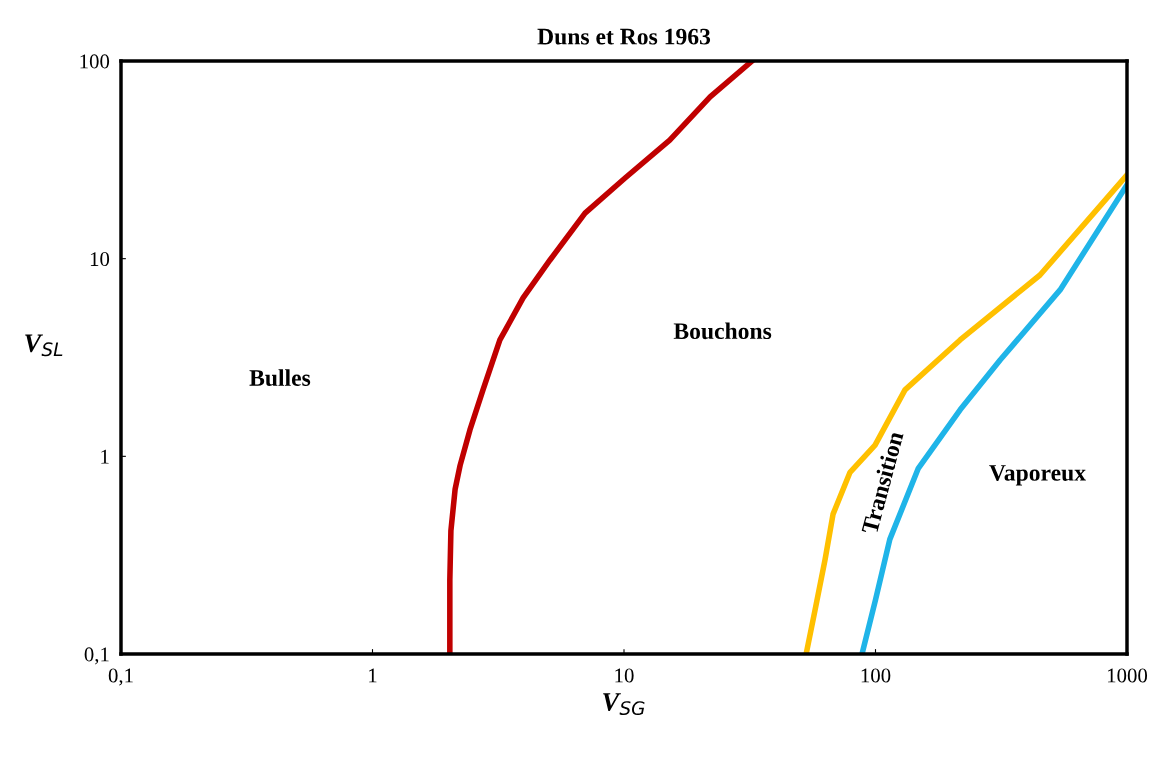  What do you see at coordinates (1037, 475) in the screenshot?
I see `annotation: Vaporeux` at bounding box center [1037, 475].